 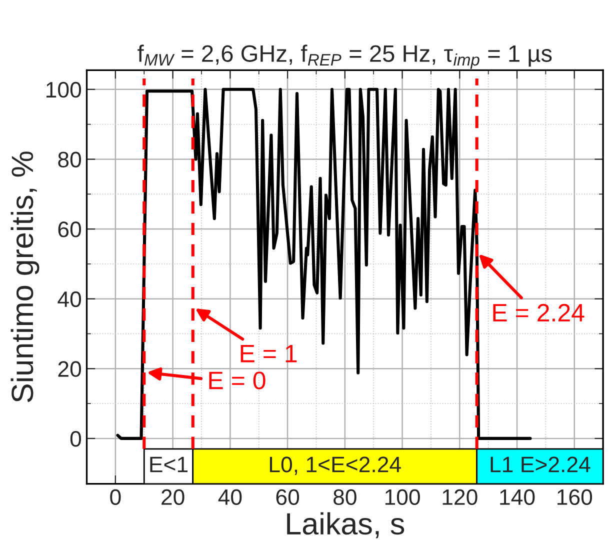 What do you see at coordinates (575, 497) in the screenshot?
I see `x-tick-label: 160` at bounding box center [575, 497].